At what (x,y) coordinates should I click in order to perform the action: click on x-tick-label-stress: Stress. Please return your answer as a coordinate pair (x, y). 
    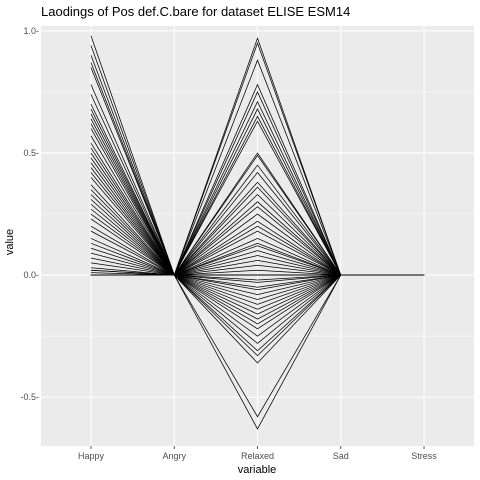
    Looking at the image, I should click on (424, 456).